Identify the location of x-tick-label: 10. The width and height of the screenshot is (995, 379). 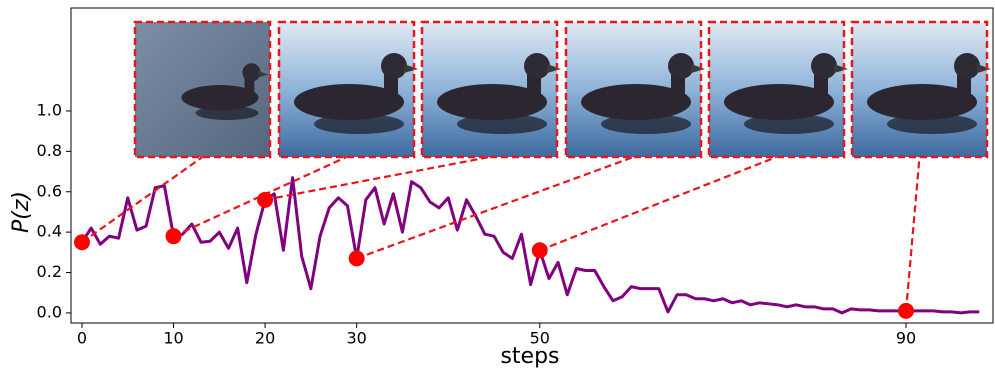
(173, 338).